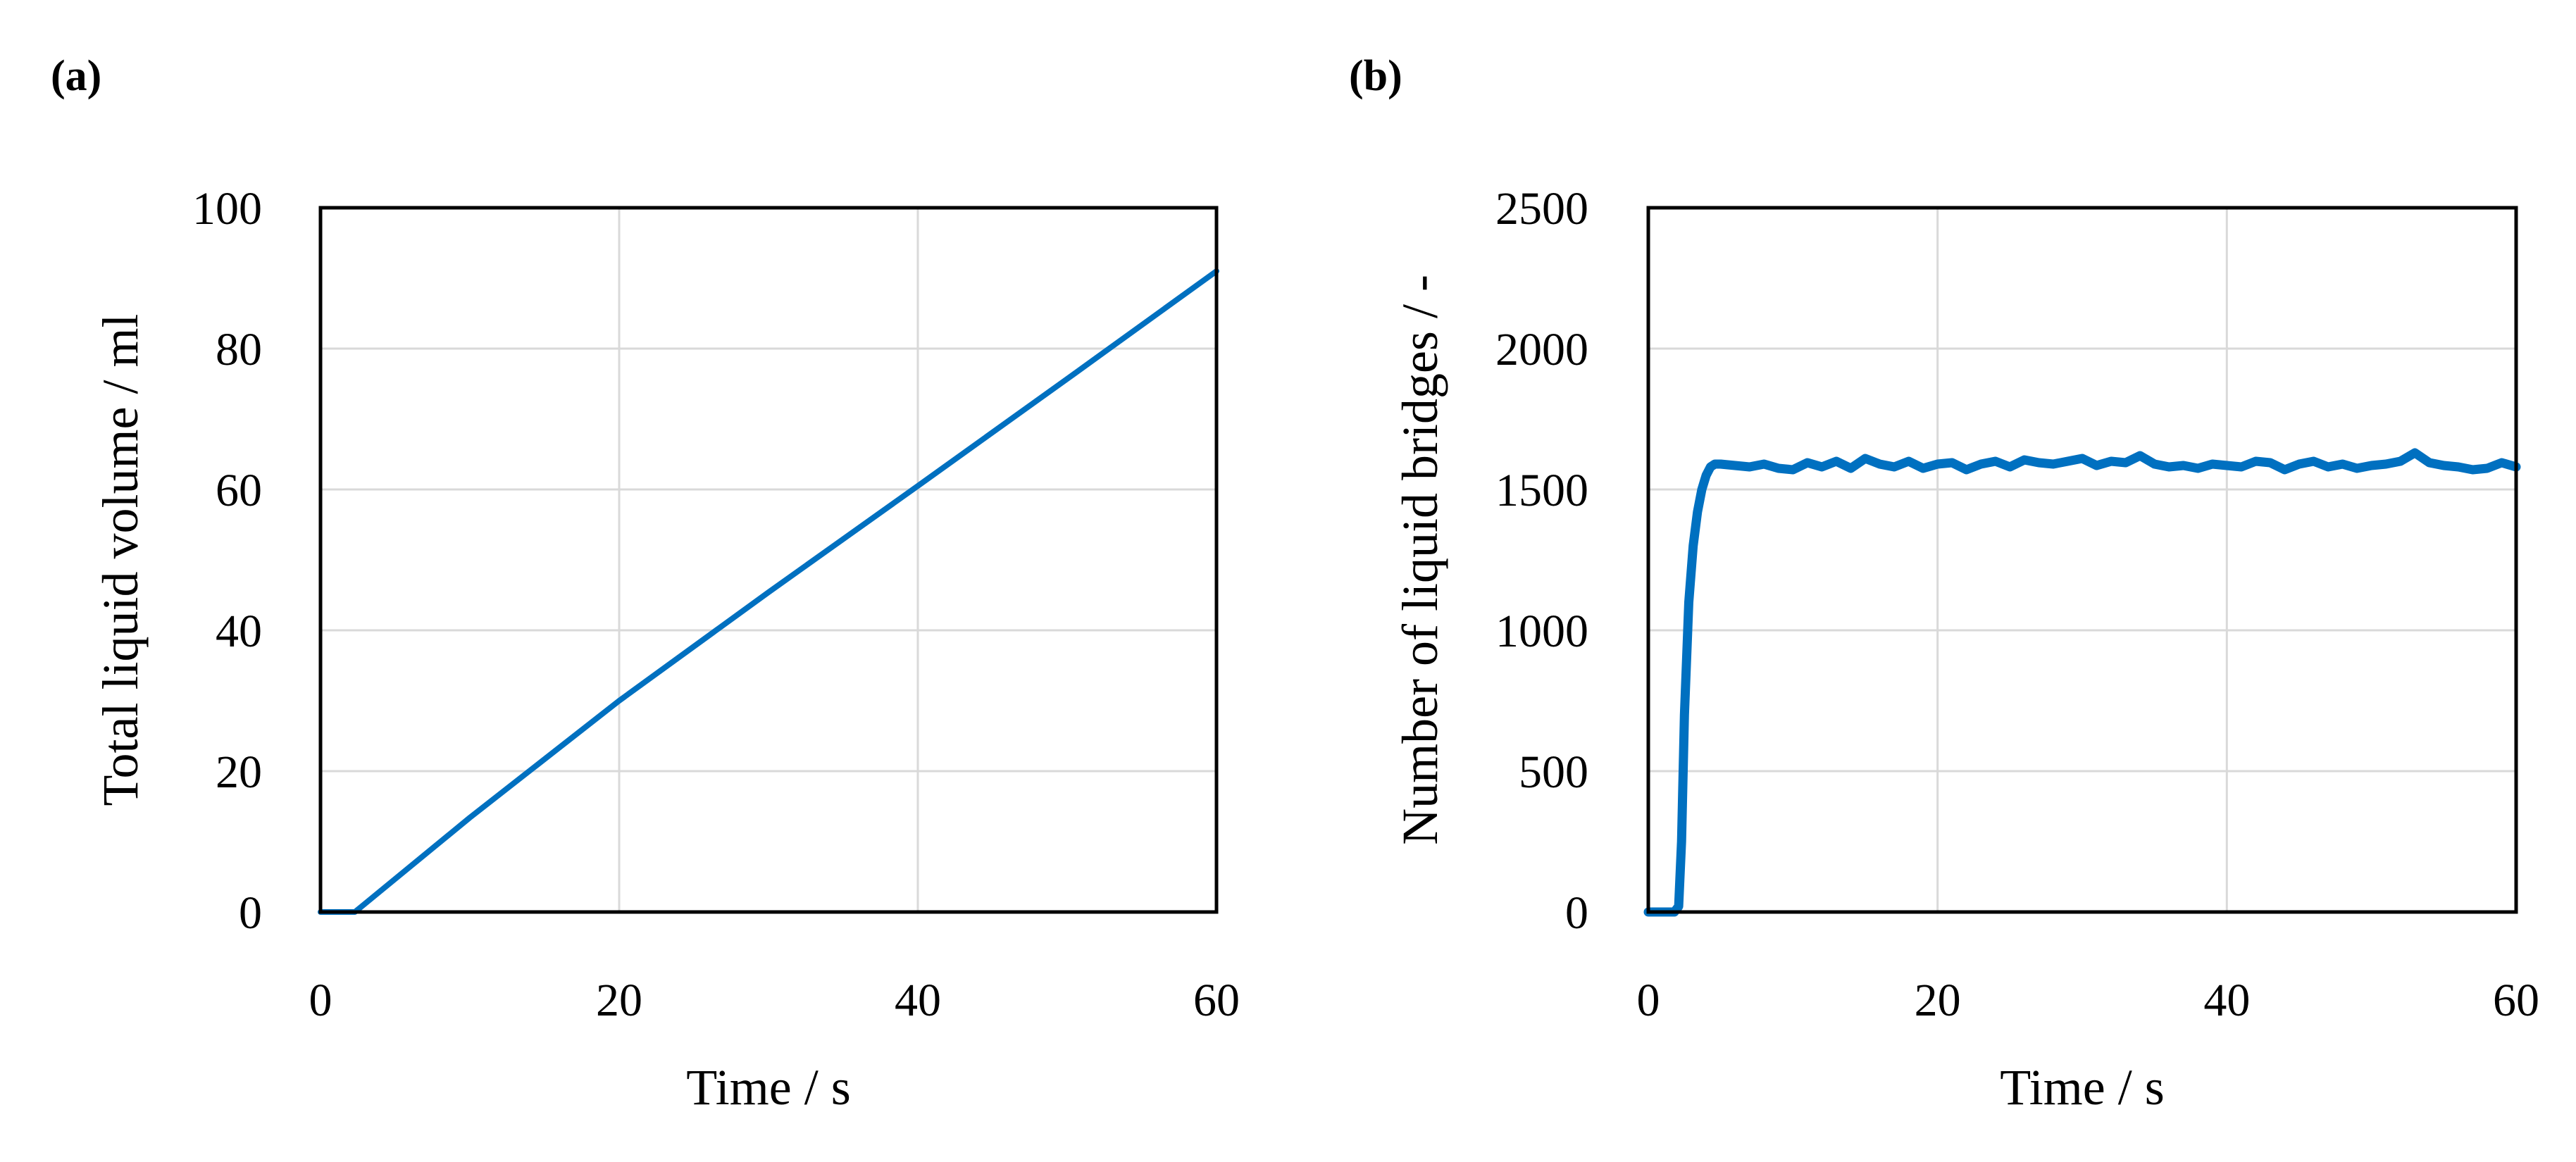  What do you see at coordinates (1541, 349) in the screenshot?
I see `y-tick-label: 2000` at bounding box center [1541, 349].